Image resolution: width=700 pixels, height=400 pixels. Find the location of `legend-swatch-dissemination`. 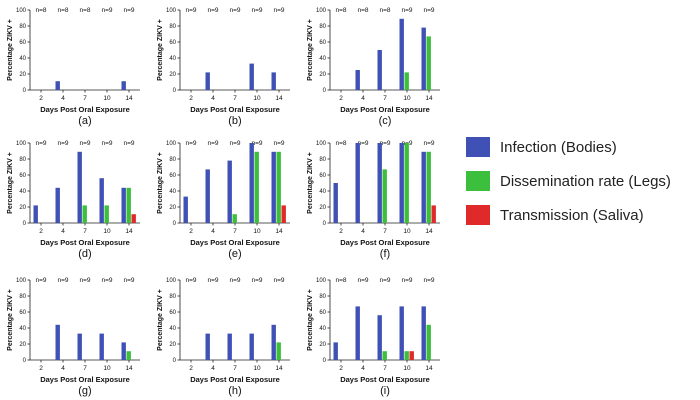

legend-swatch-dissemination is located at coordinates (478, 181).